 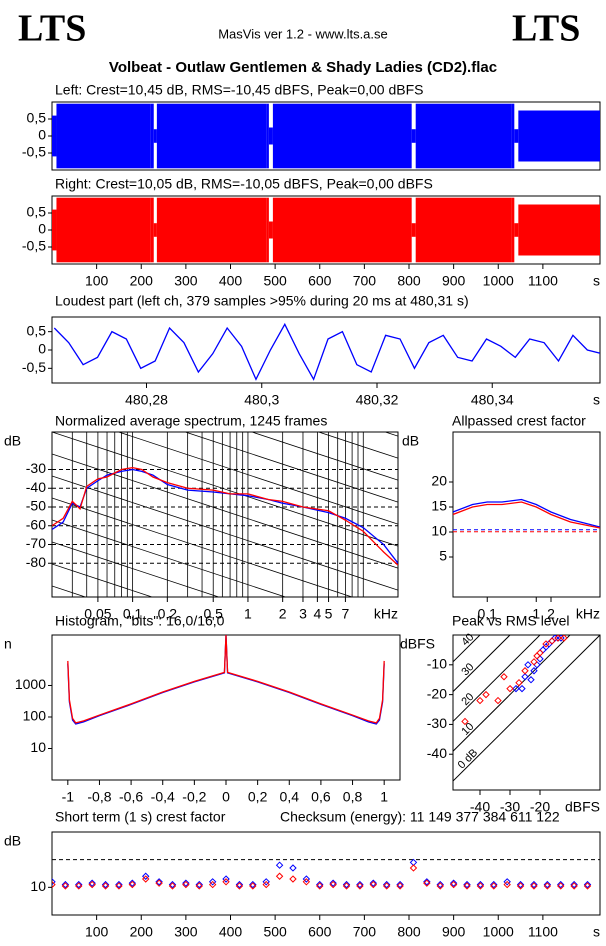 I want to click on x-tick-label: 200, so click(x=142, y=281).